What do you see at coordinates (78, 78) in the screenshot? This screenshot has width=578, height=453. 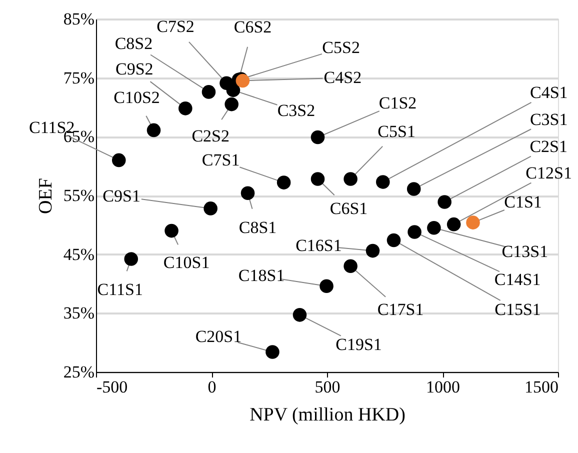 I see `y-tick-label: 75%` at bounding box center [78, 78].